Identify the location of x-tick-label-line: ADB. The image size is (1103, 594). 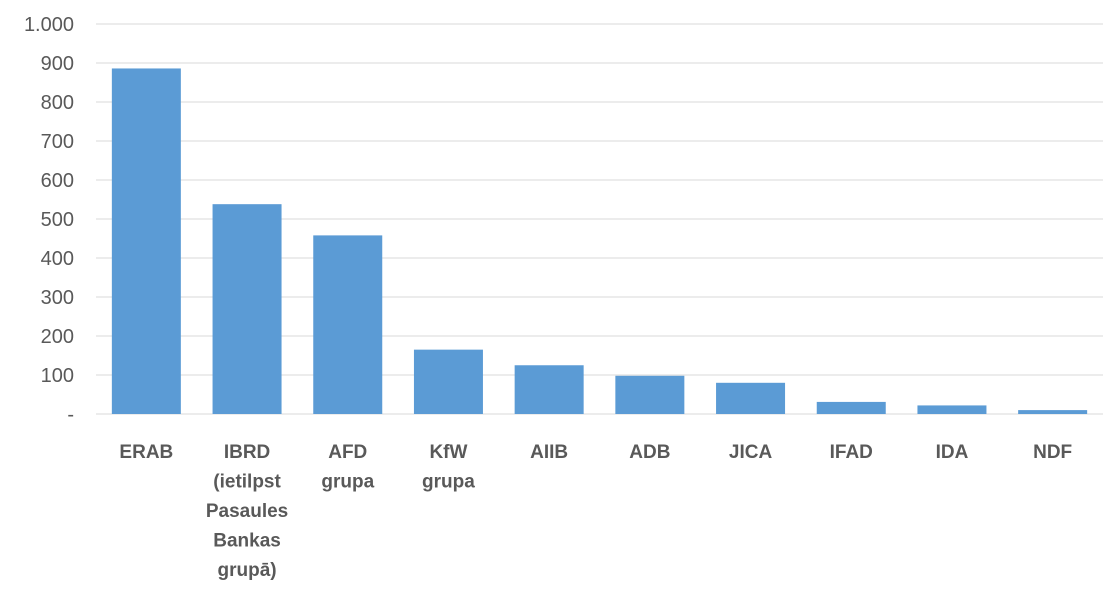
(649, 452).